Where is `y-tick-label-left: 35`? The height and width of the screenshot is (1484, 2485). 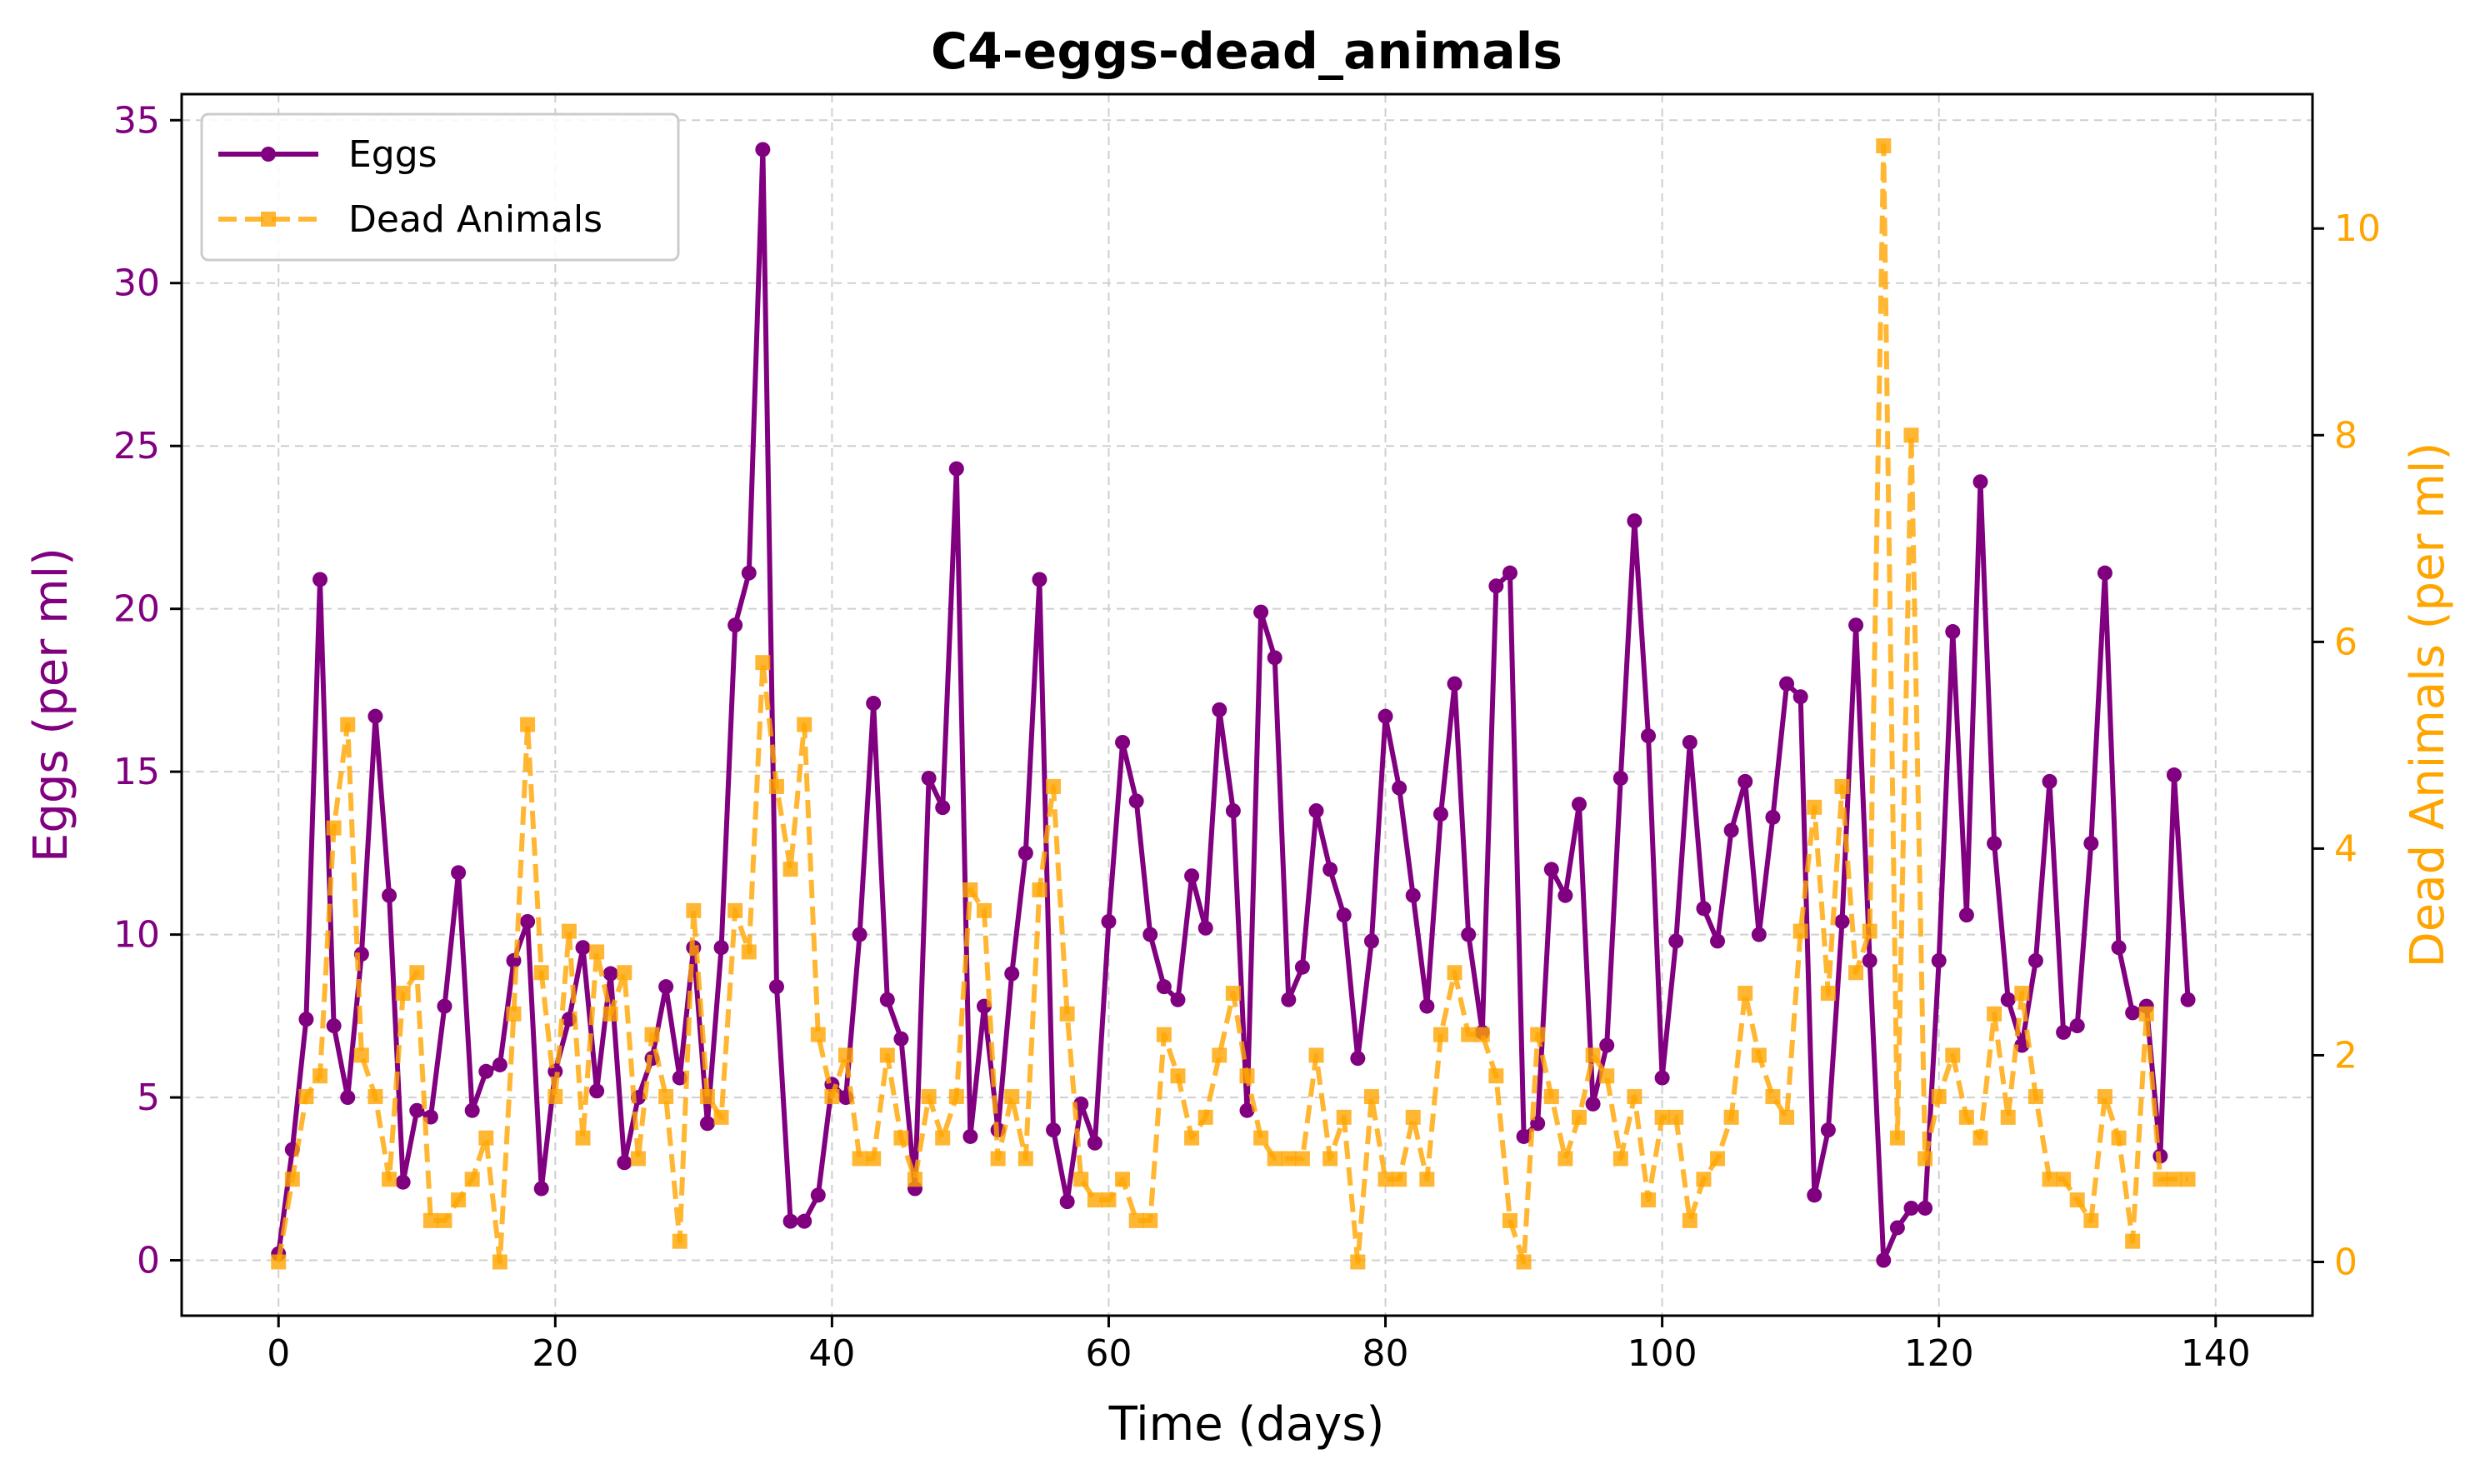 y-tick-label-left: 35 is located at coordinates (136, 120).